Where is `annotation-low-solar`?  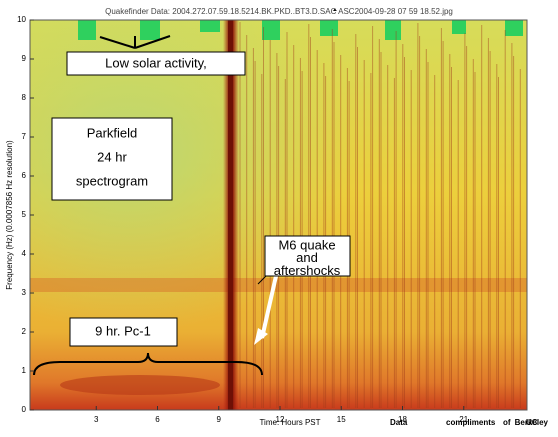 annotation-low-solar is located at coordinates (156, 55).